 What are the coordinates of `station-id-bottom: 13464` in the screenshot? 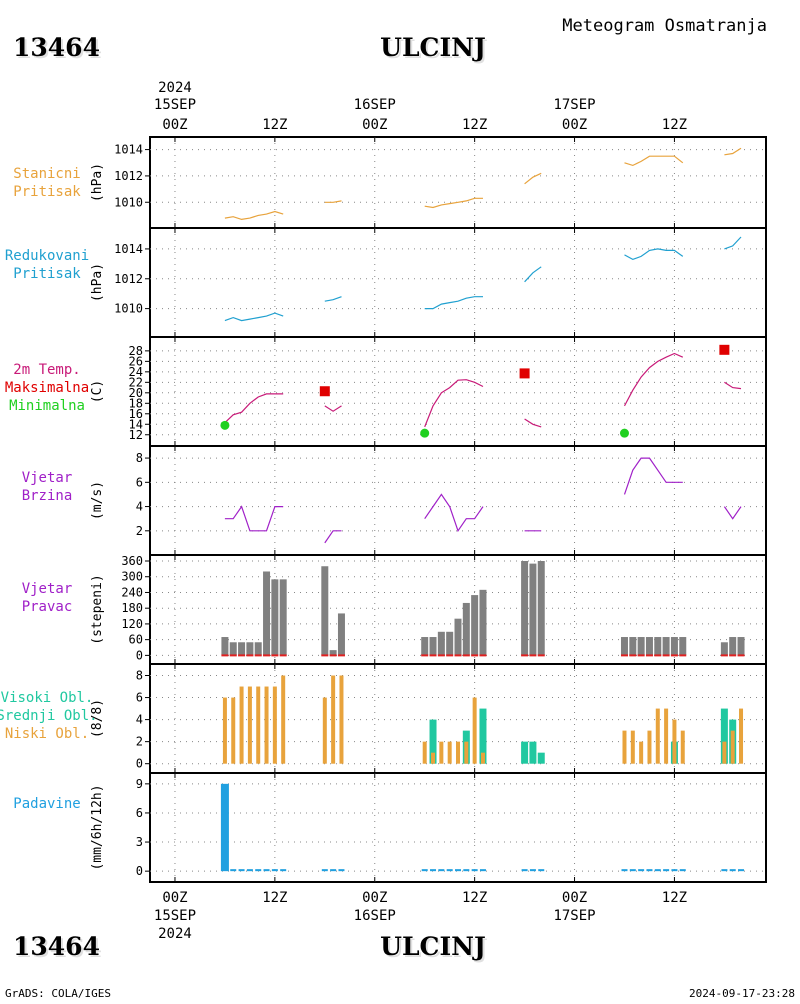 It's located at (56, 946).